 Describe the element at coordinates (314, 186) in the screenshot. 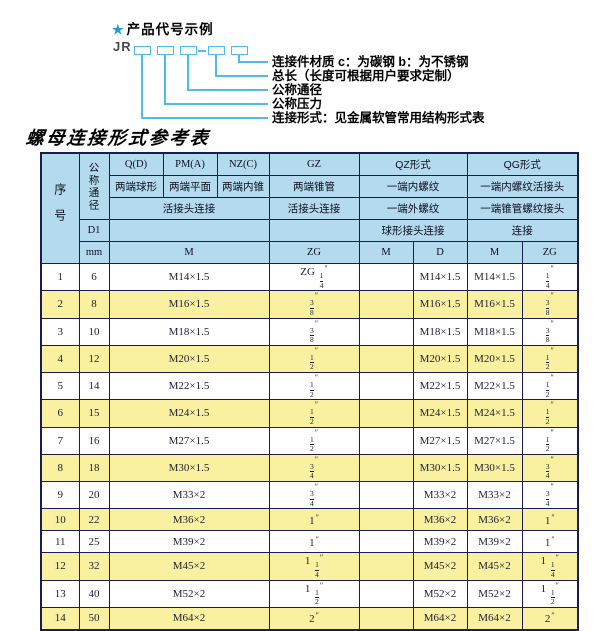

I see `header-desc-gz: 两端锥管` at that location.